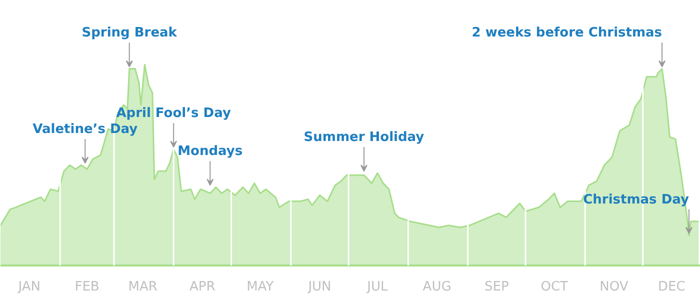 This screenshot has width=700, height=297. I want to click on x-tick-label: APR, so click(203, 287).